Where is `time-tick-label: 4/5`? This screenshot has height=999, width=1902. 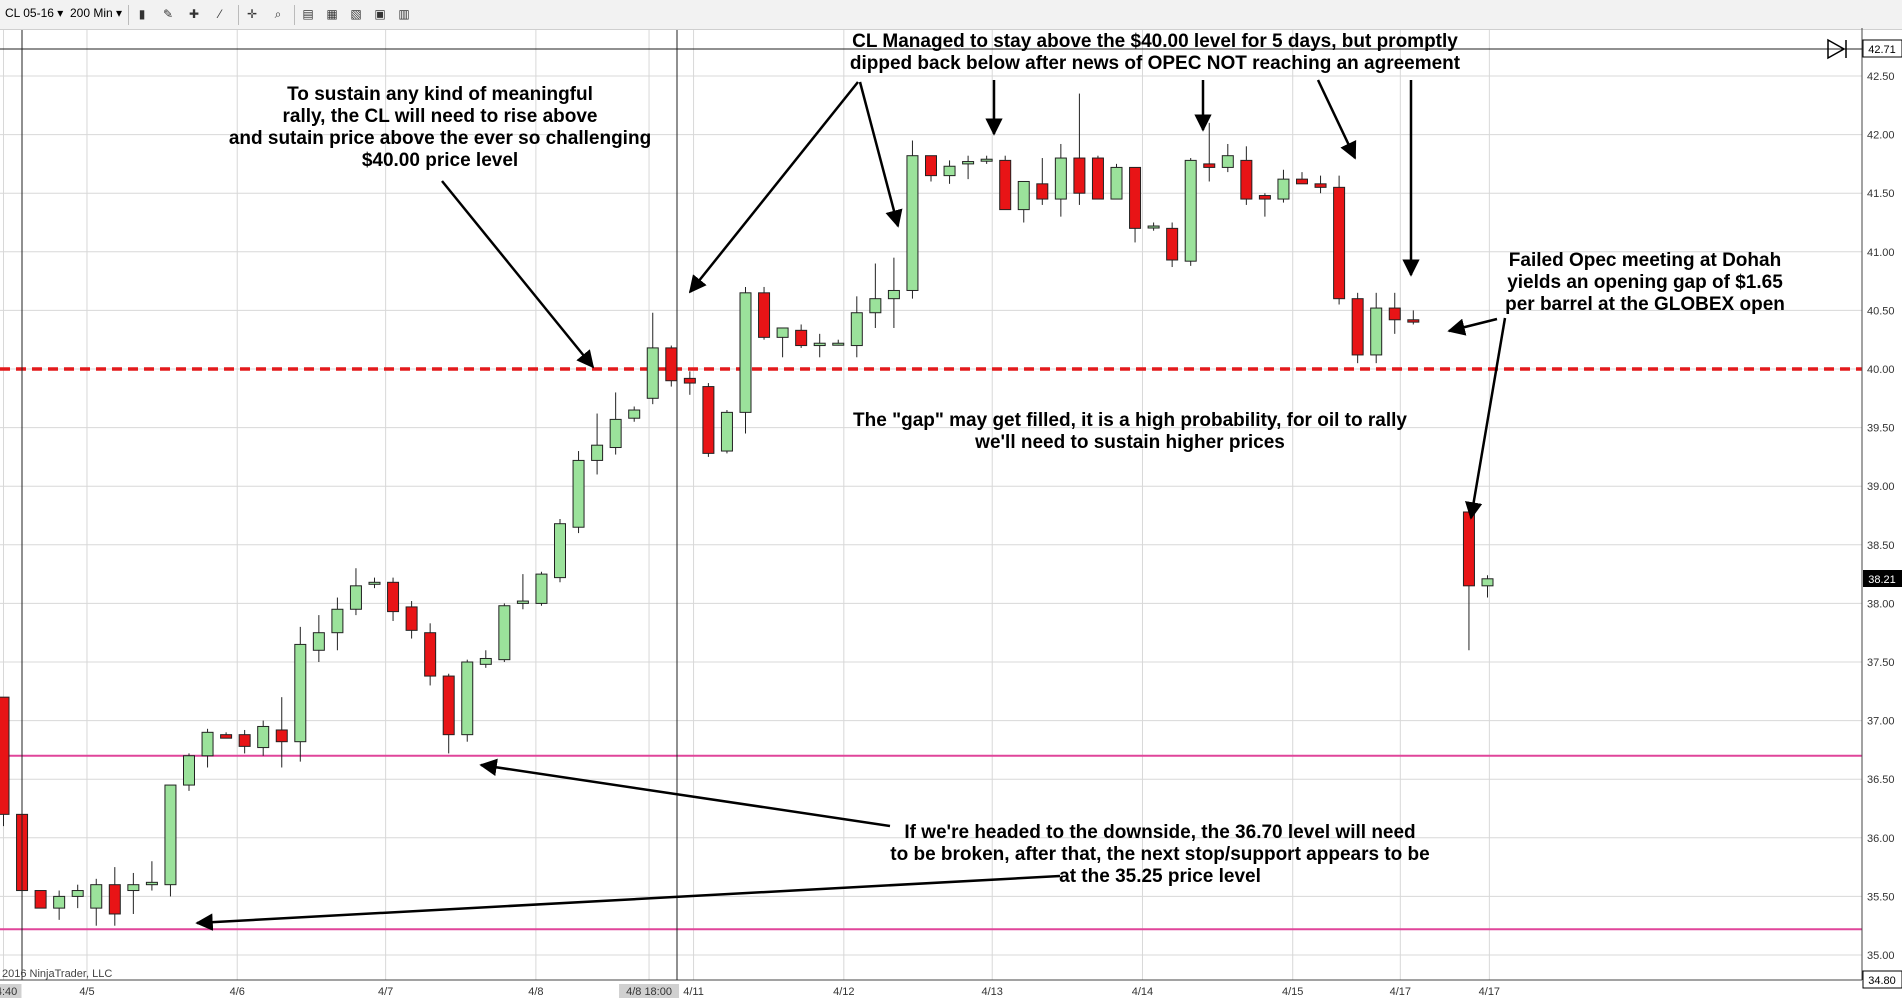 time-tick-label: 4/5 is located at coordinates (86, 992).